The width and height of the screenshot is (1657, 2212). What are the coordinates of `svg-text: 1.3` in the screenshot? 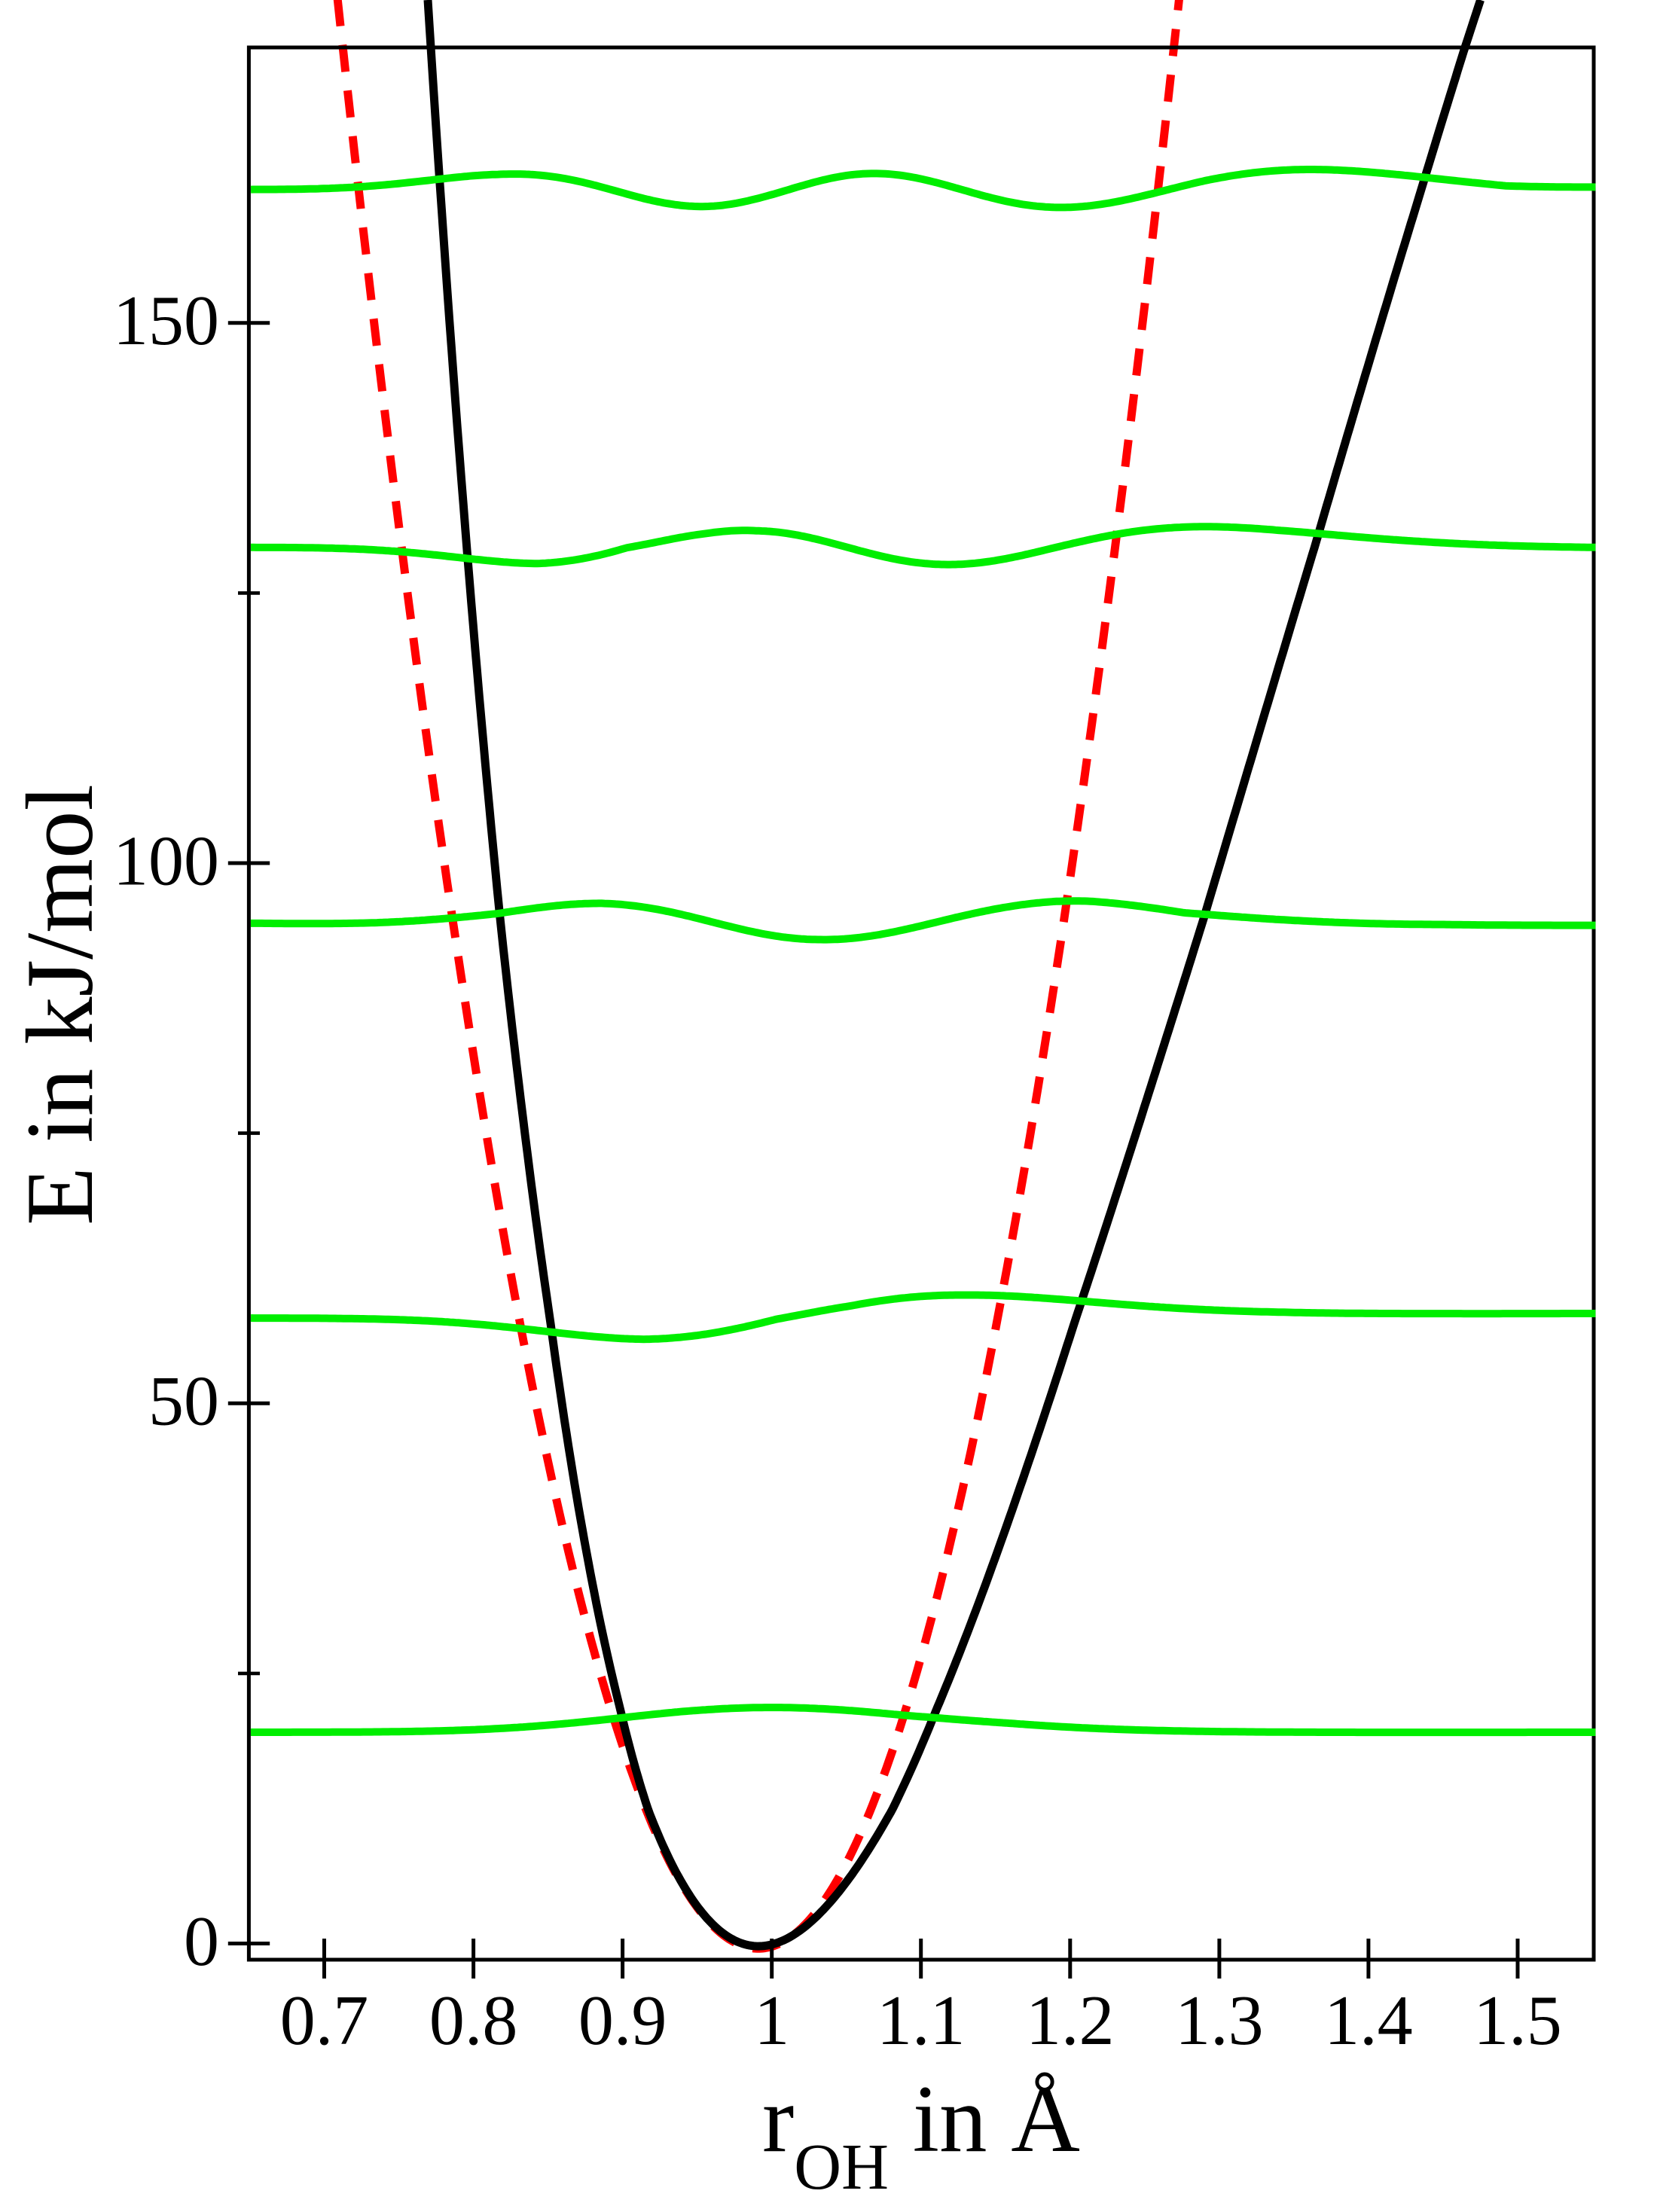 It's located at (1219, 2021).